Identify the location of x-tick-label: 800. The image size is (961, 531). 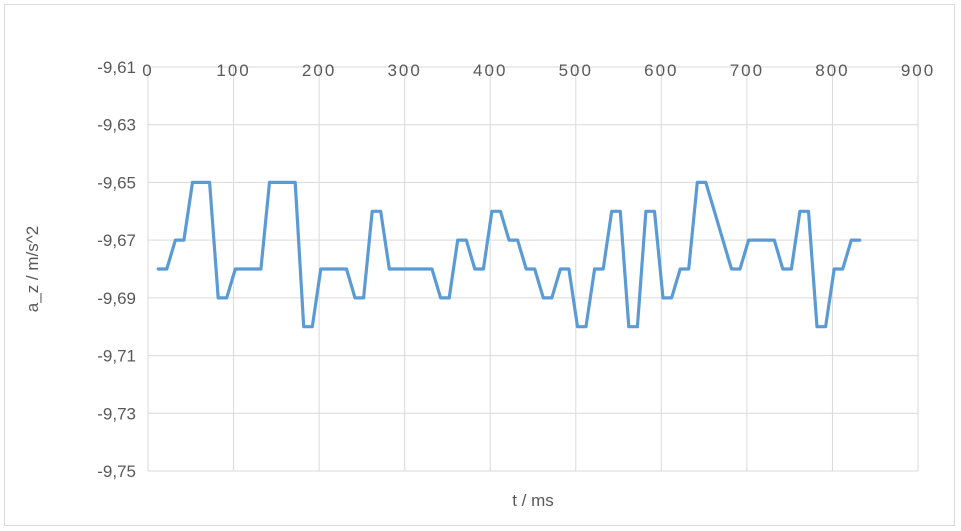
(832, 70).